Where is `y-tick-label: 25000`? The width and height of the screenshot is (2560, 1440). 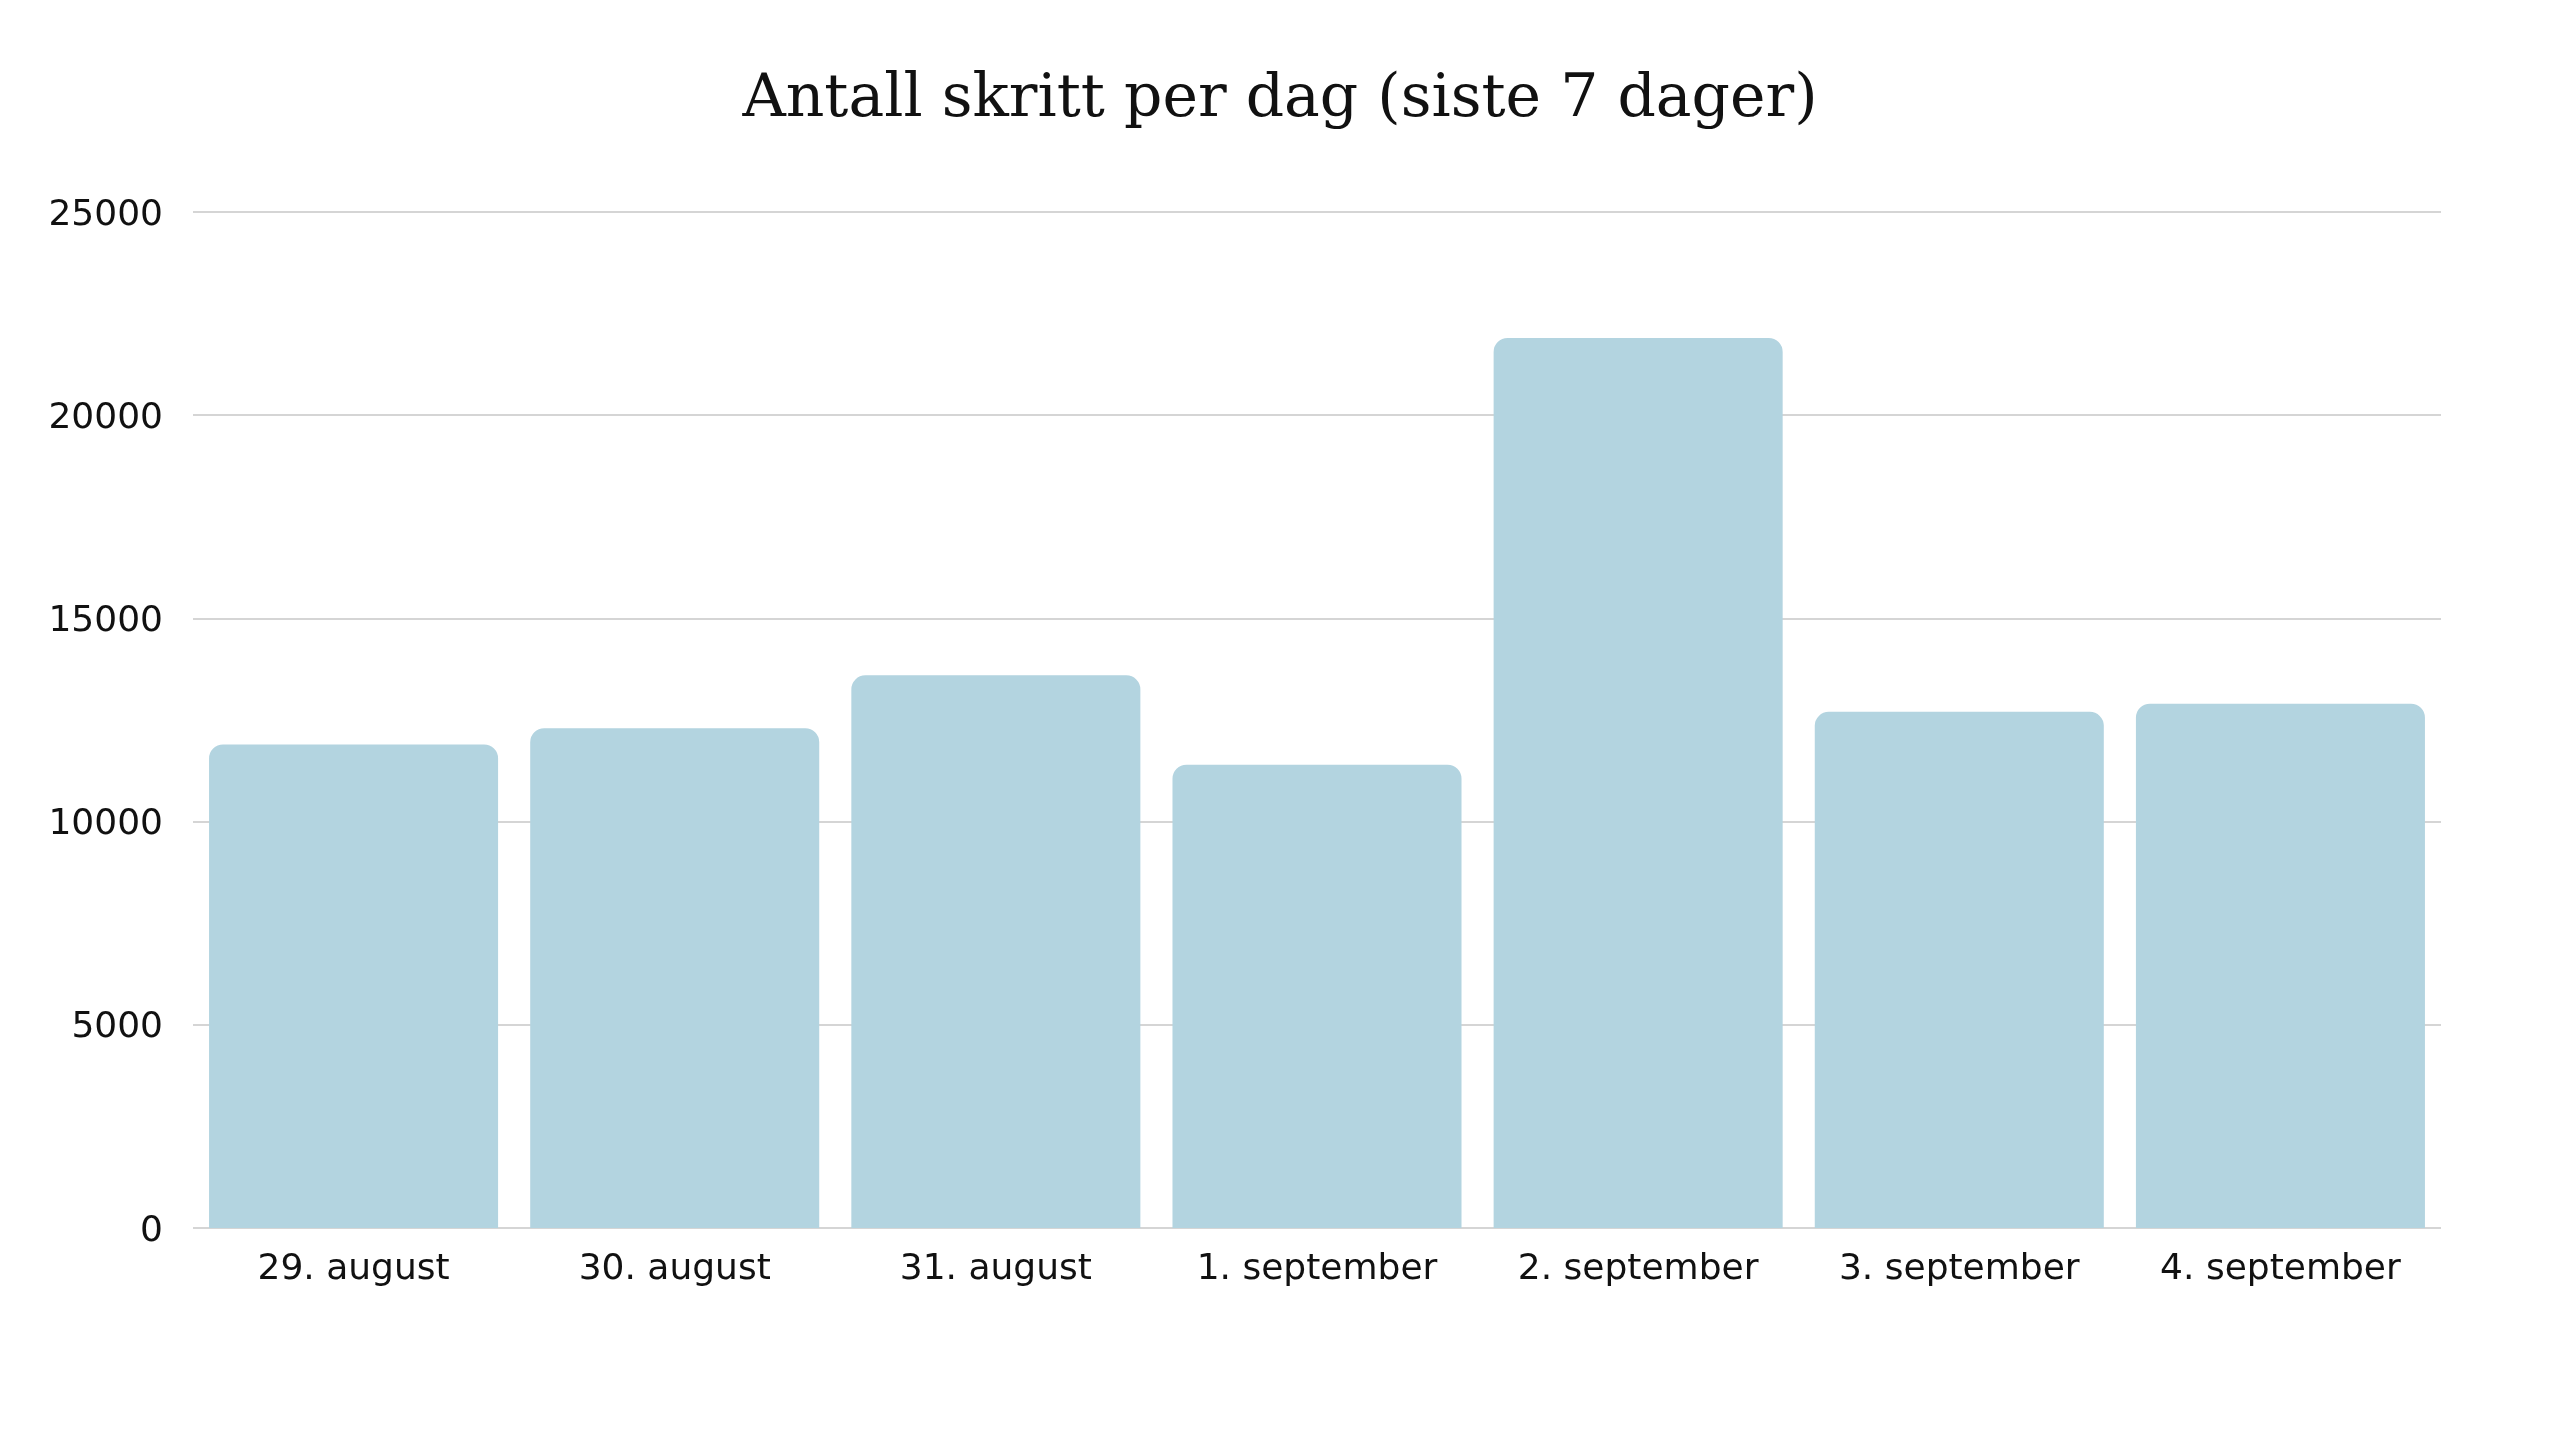
y-tick-label: 25000 is located at coordinates (105, 212).